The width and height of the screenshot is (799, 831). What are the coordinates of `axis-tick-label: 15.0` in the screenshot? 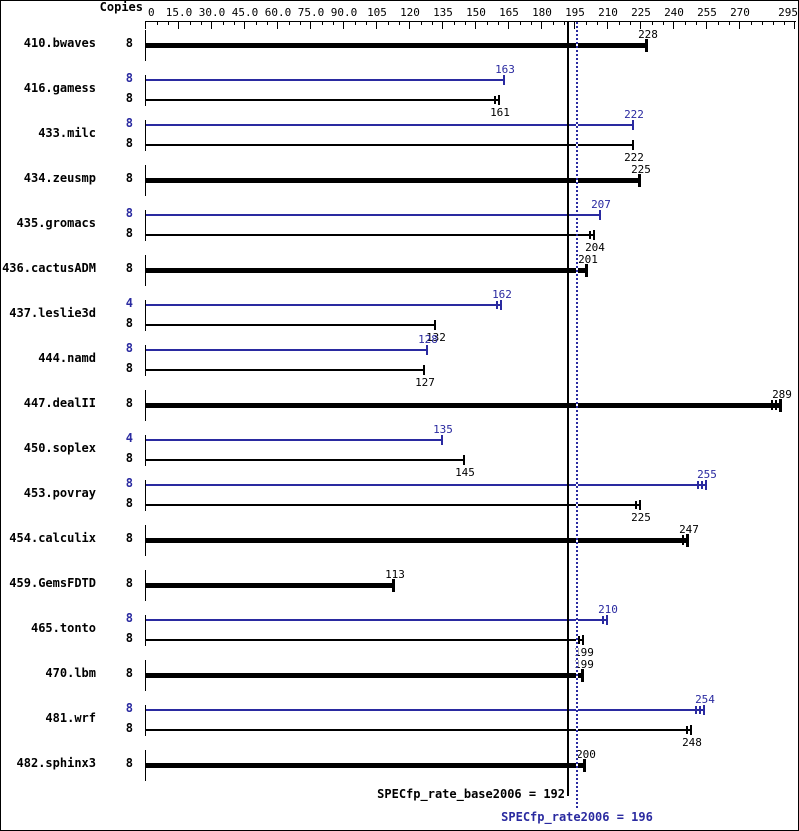 It's located at (179, 12).